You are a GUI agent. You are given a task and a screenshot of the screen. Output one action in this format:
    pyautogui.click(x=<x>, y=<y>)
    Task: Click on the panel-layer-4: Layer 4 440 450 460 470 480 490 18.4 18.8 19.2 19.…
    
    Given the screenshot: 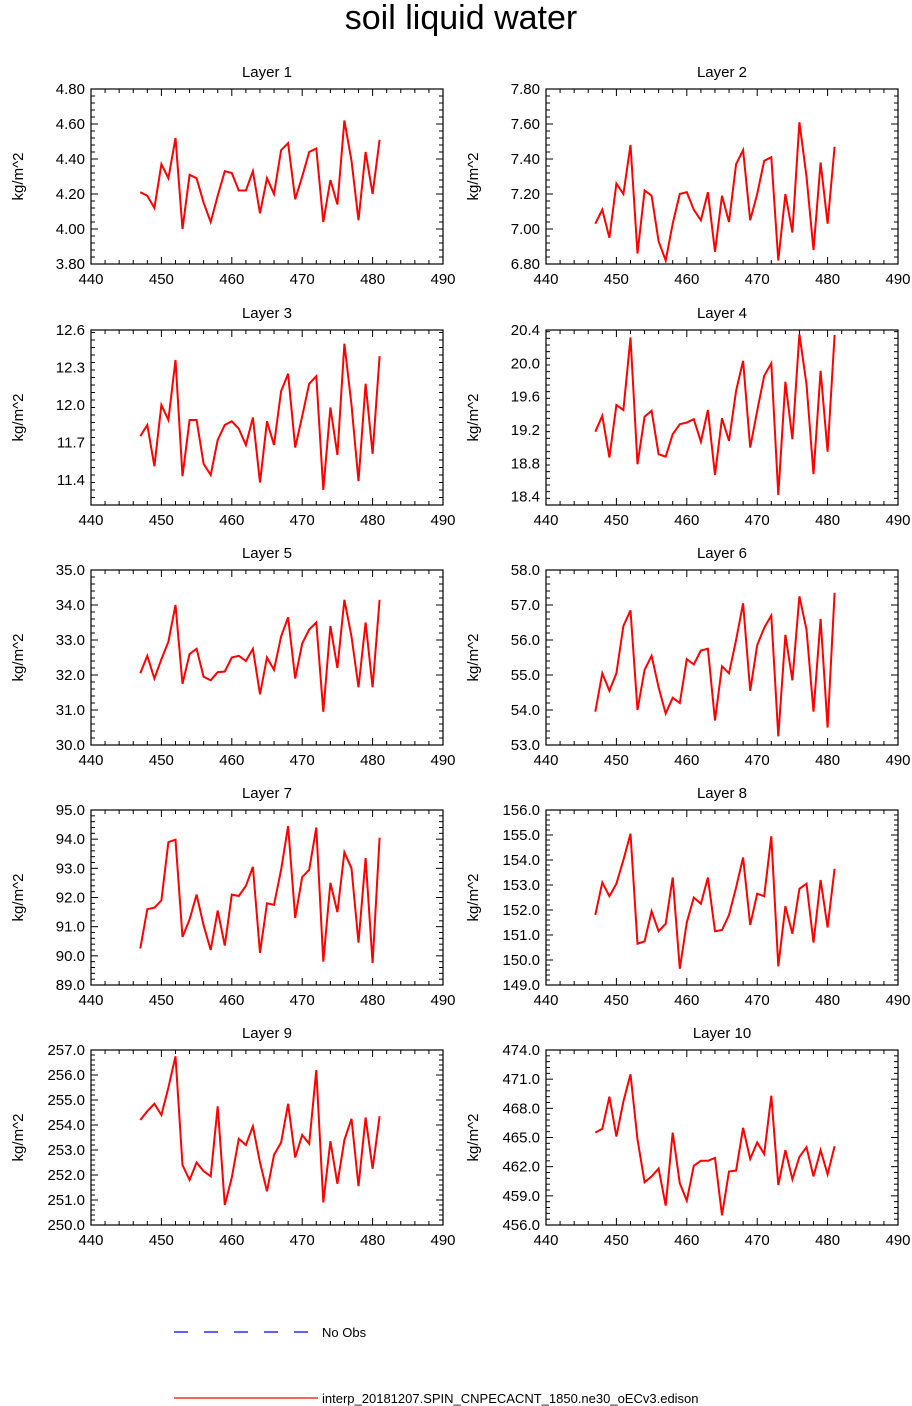 What is the action you would take?
    pyautogui.click(x=688, y=417)
    